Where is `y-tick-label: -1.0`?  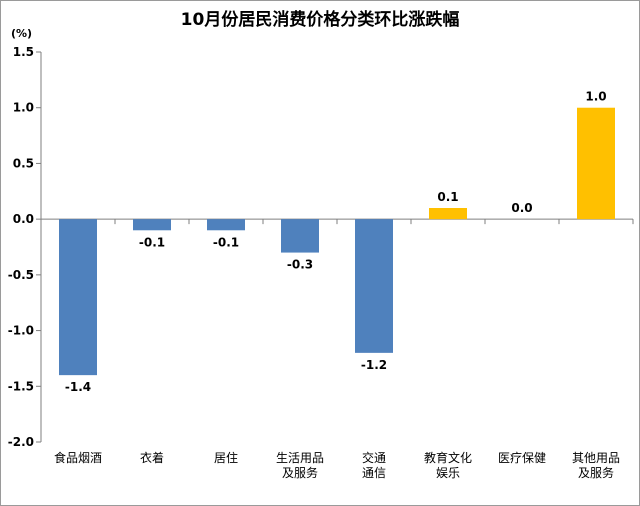 y-tick-label: -1.0 is located at coordinates (21, 331).